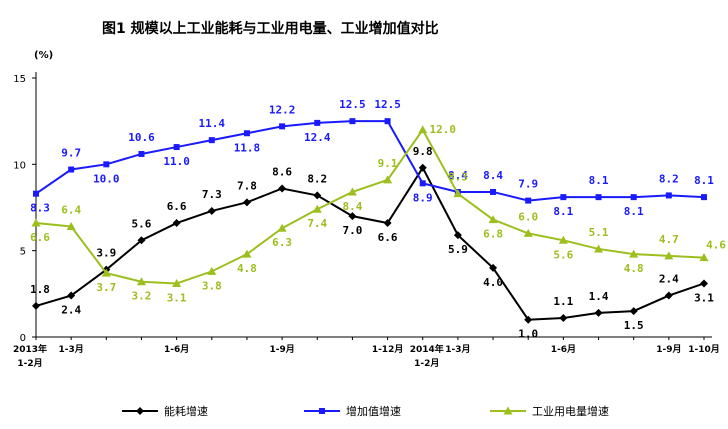 Image resolution: width=728 pixels, height=429 pixels. Describe the element at coordinates (493, 282) in the screenshot. I see `data-label-energy: 4.0` at that location.